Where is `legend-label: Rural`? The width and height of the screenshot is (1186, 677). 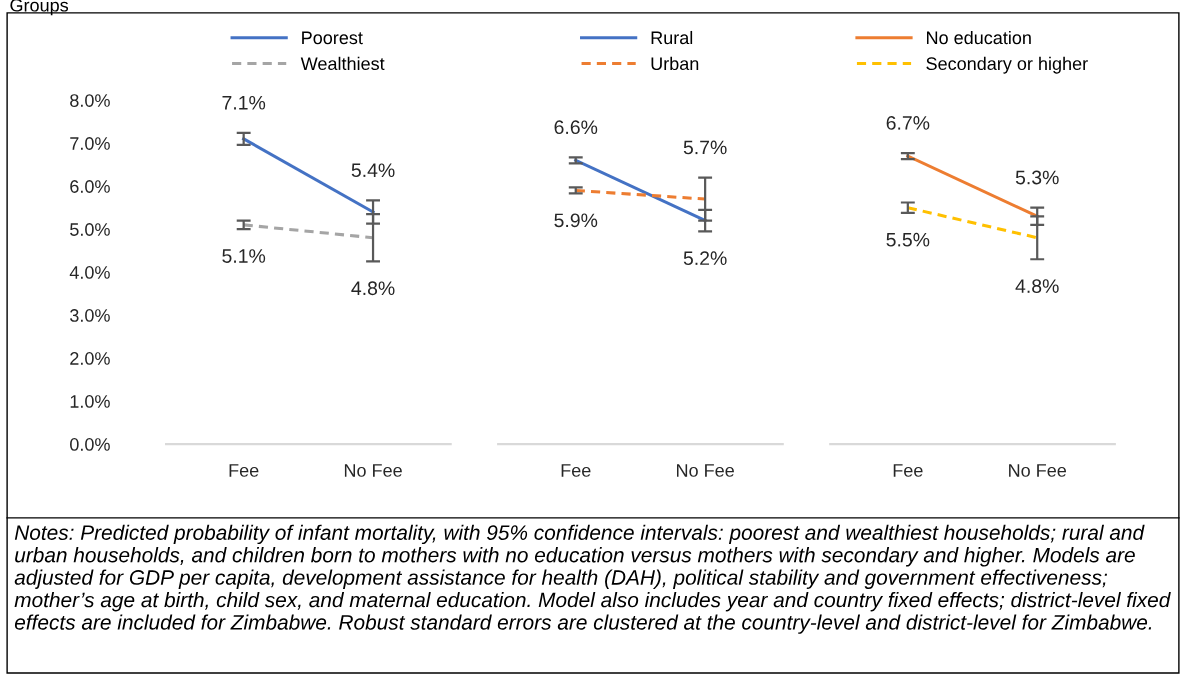
legend-label: Rural is located at coordinates (672, 37).